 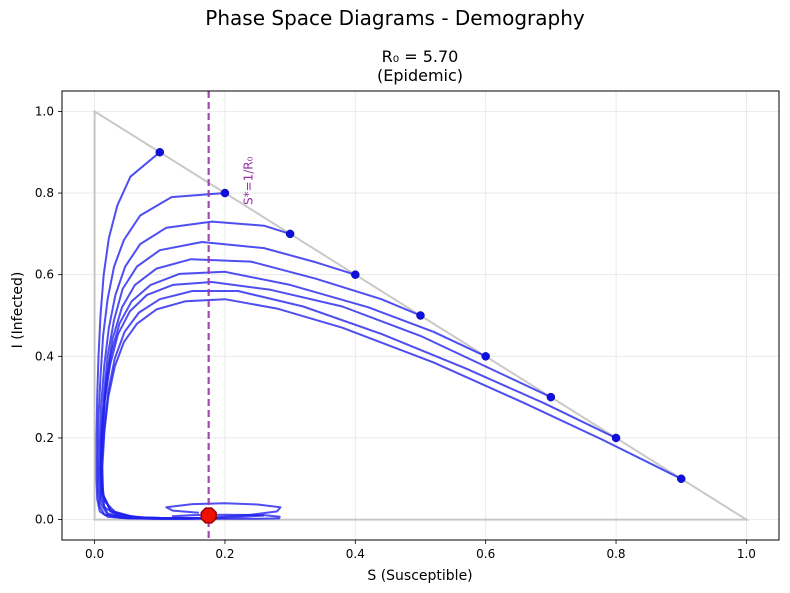 I want to click on y-tick-label: 0.8, so click(x=44, y=193).